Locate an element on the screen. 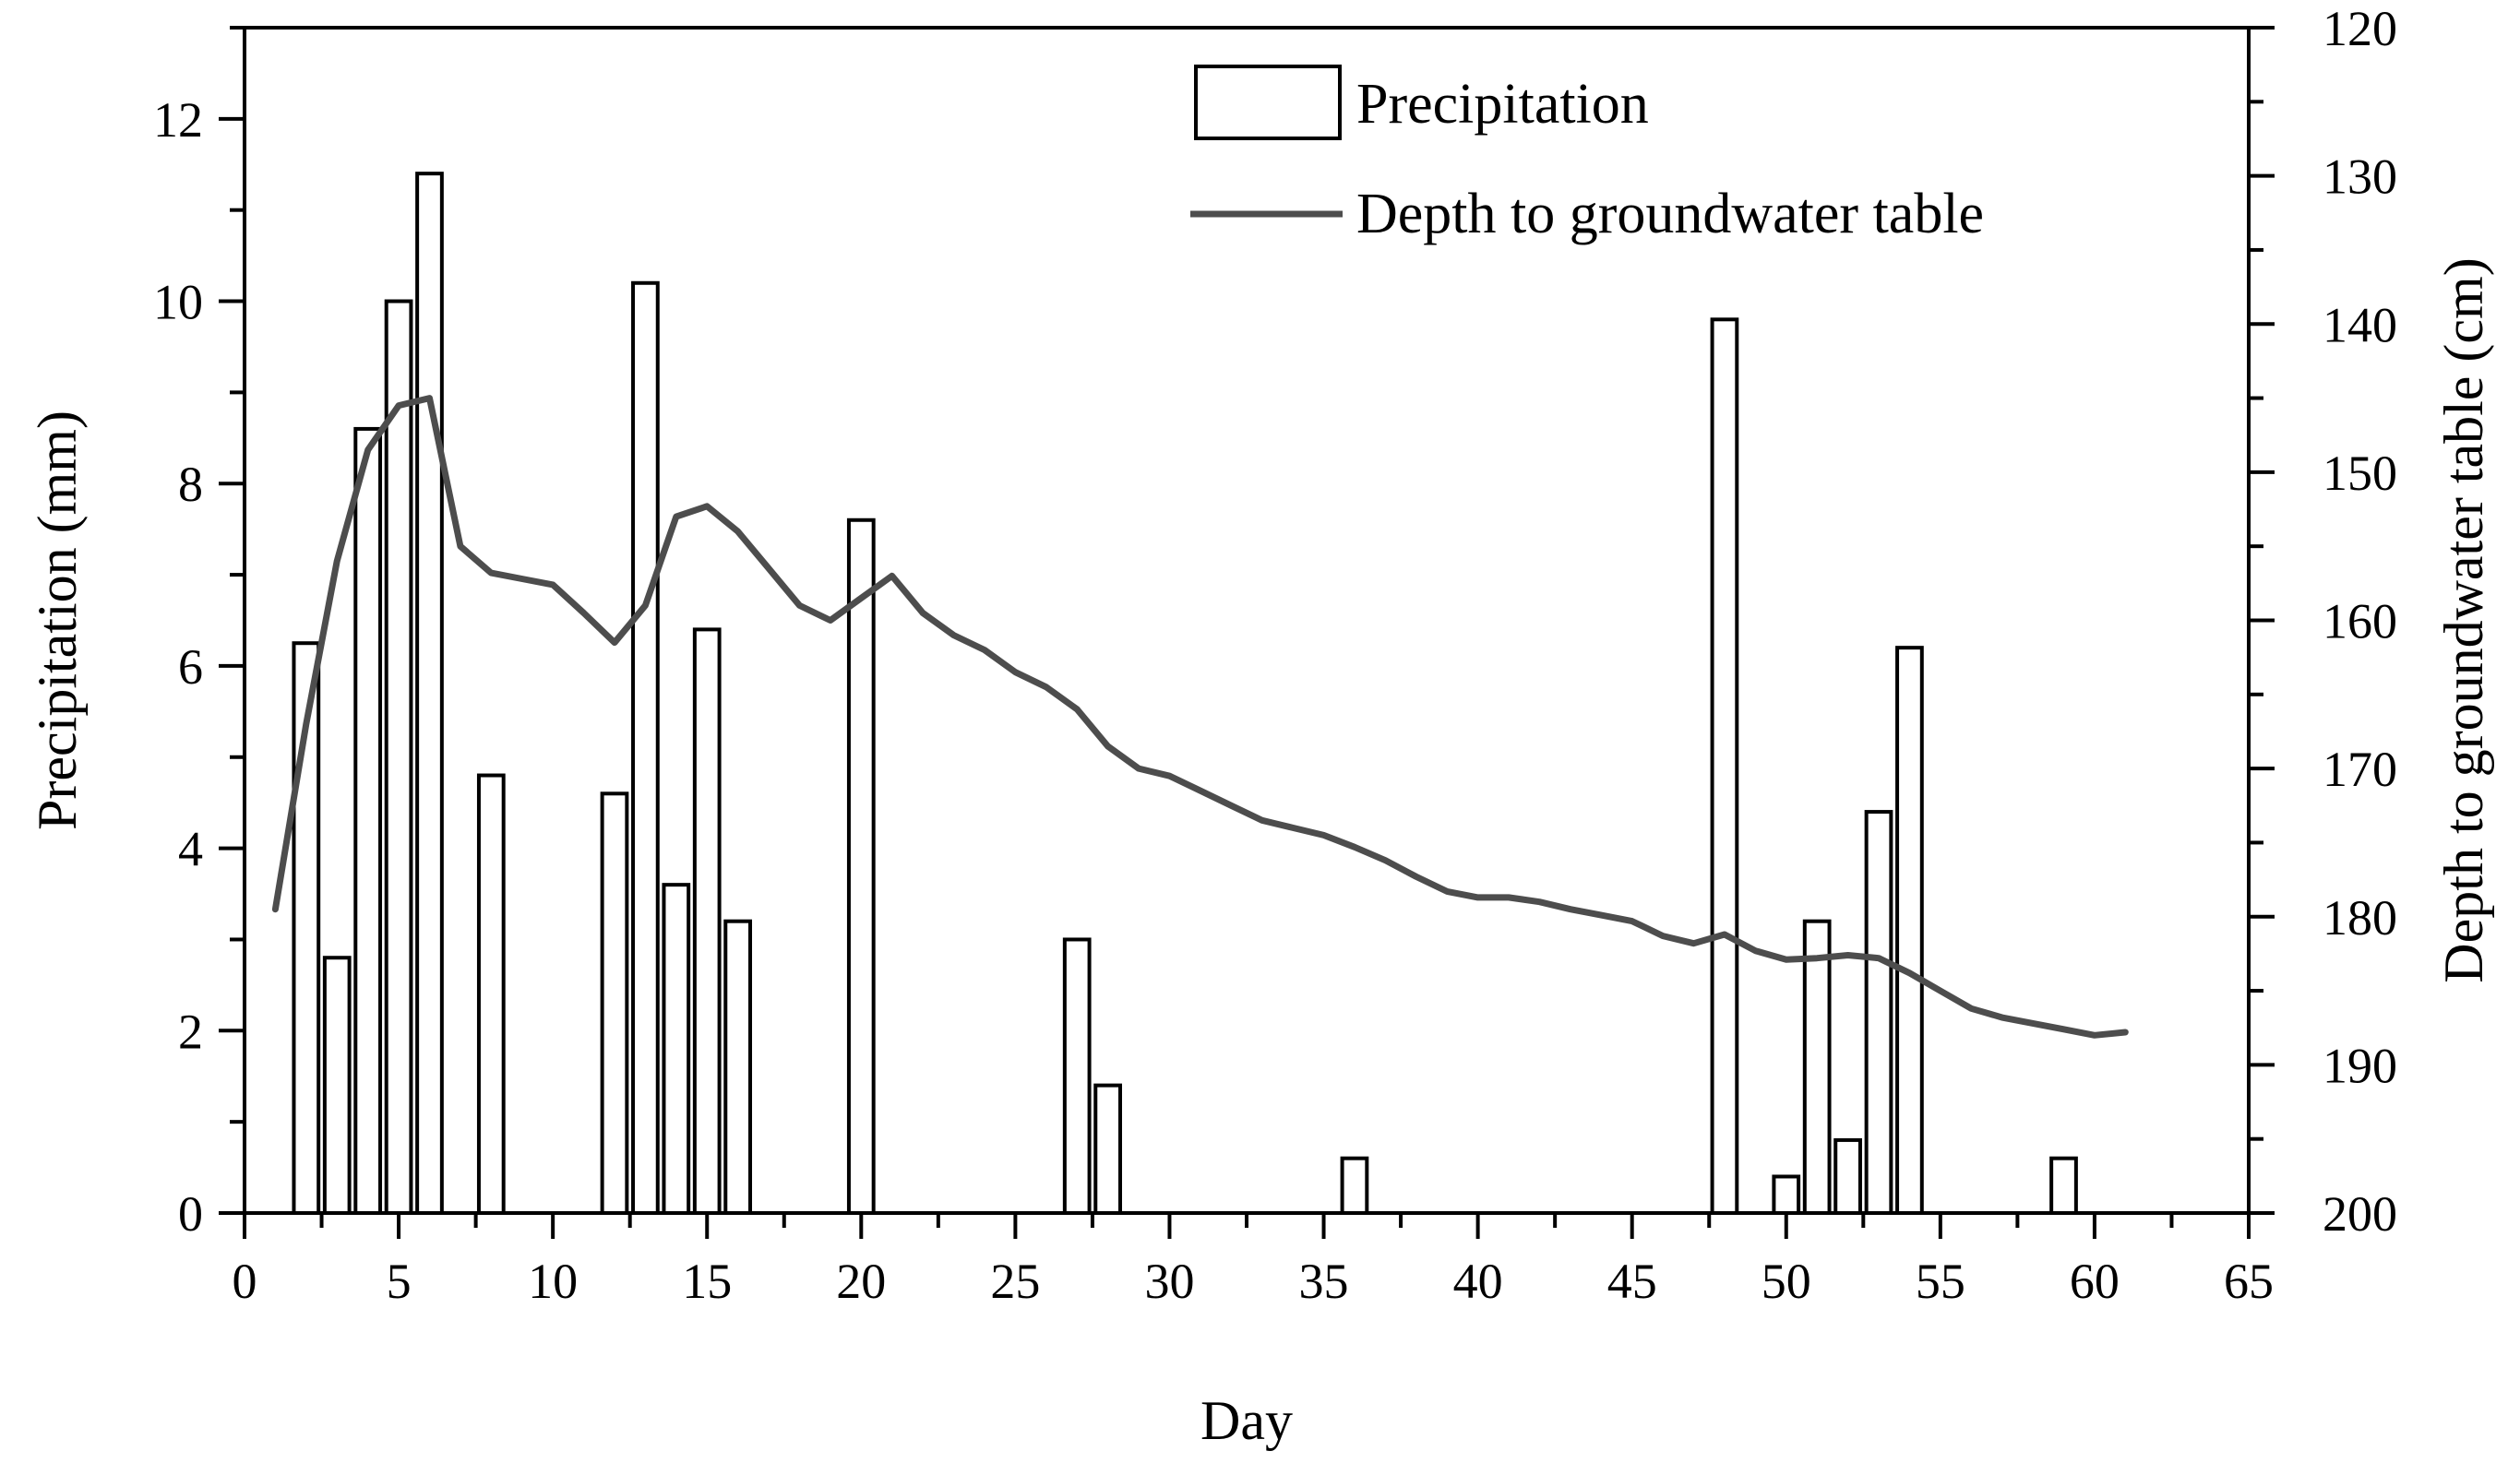 This screenshot has width=2520, height=1475. left-y-tick-label: 8 is located at coordinates (190, 484).